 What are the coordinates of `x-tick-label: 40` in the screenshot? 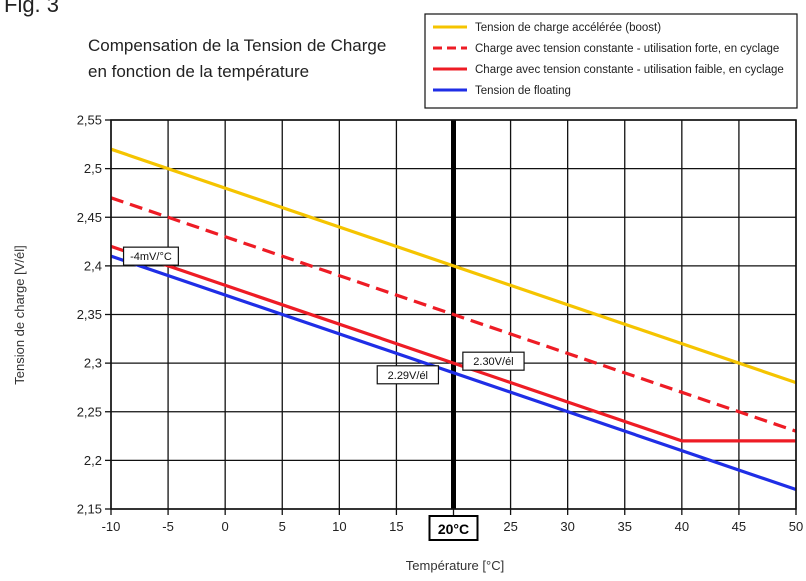 It's located at (682, 526).